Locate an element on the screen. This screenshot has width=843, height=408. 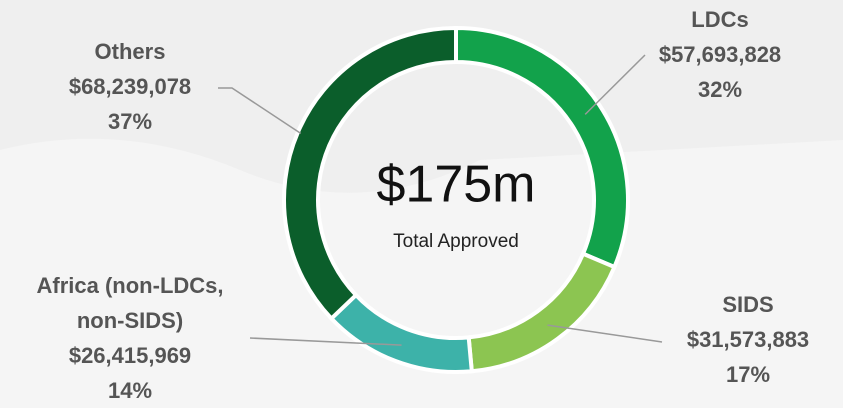
value-label: $31,573,883 is located at coordinates (748, 339).